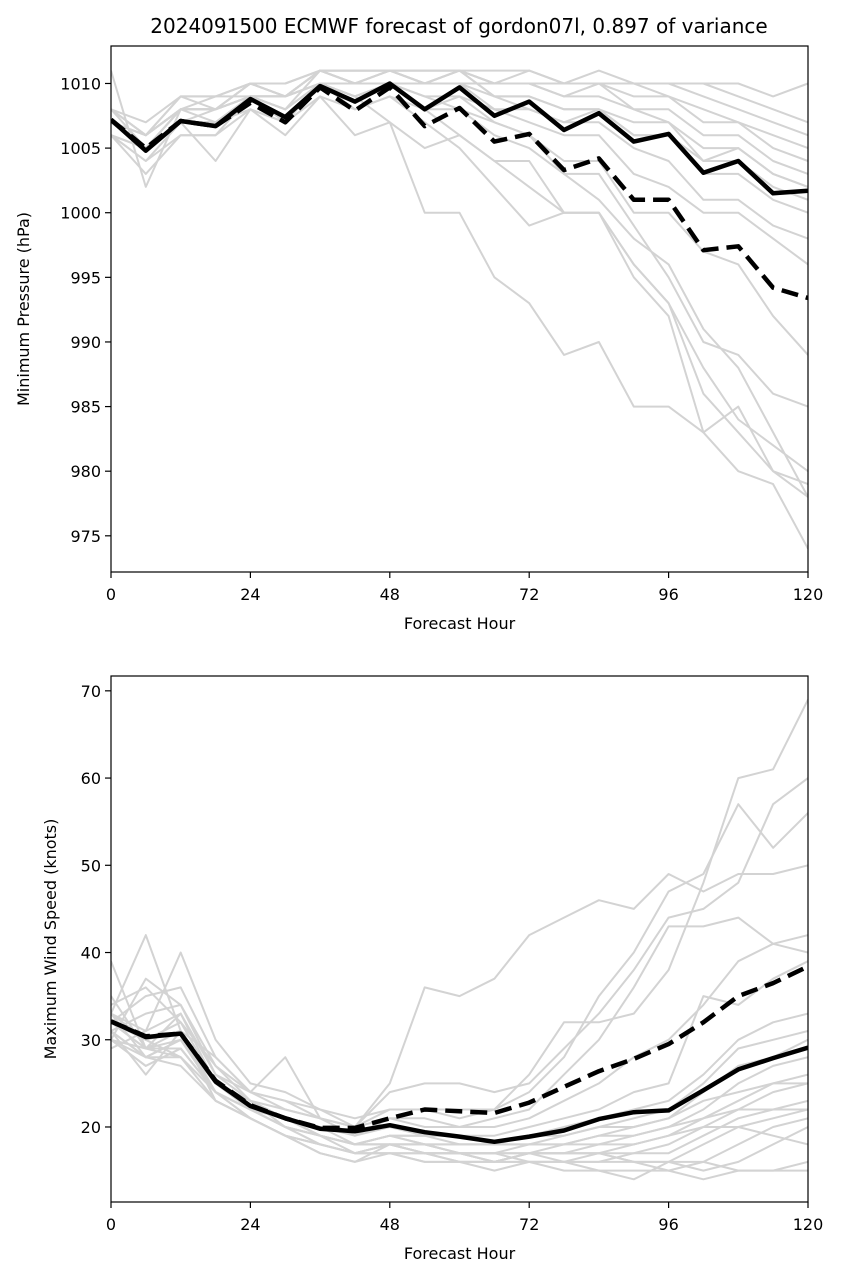  Describe the element at coordinates (91, 1040) in the screenshot. I see `wind-y-tick-label: 30` at that location.